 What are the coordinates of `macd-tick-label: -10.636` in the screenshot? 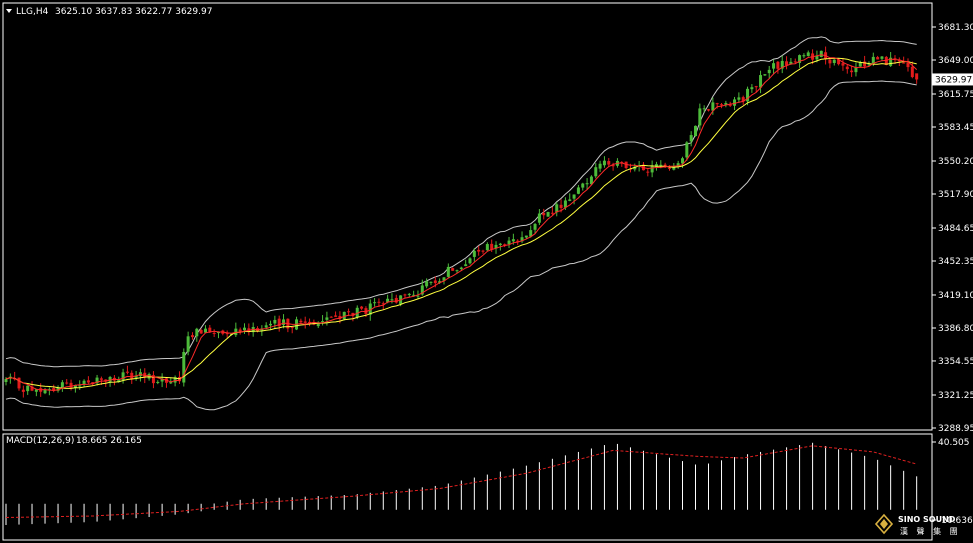 It's located at (955, 521).